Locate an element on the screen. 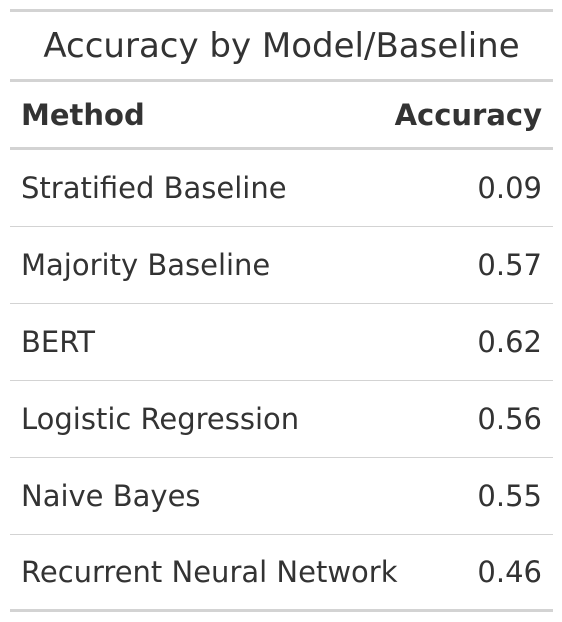 Image resolution: width=562 pixels, height=622 pixels. table-row: Stratified Baseline 0.09 is located at coordinates (281, 188).